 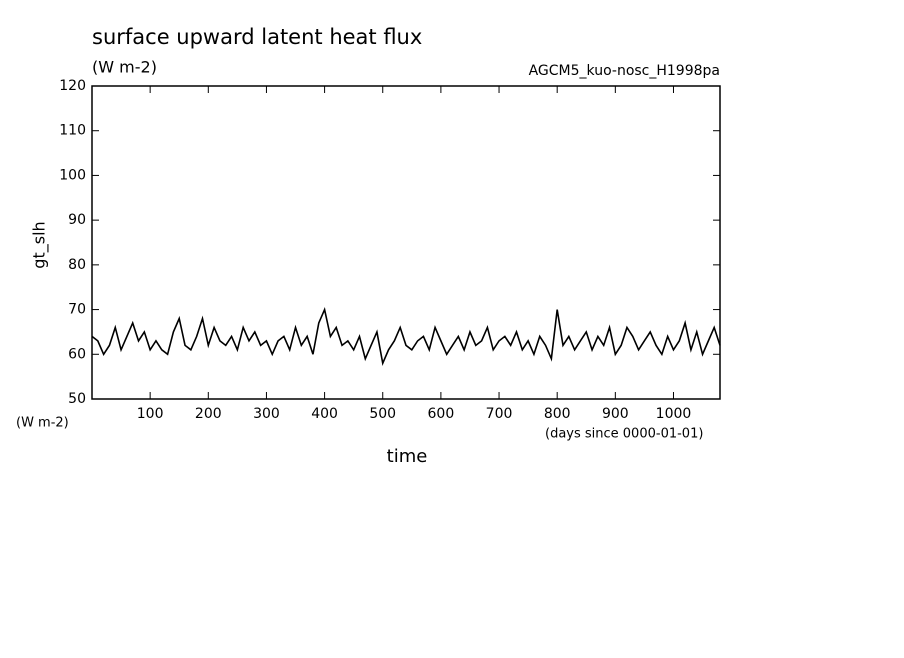 What do you see at coordinates (557, 414) in the screenshot?
I see `x-tick-label: 800` at bounding box center [557, 414].